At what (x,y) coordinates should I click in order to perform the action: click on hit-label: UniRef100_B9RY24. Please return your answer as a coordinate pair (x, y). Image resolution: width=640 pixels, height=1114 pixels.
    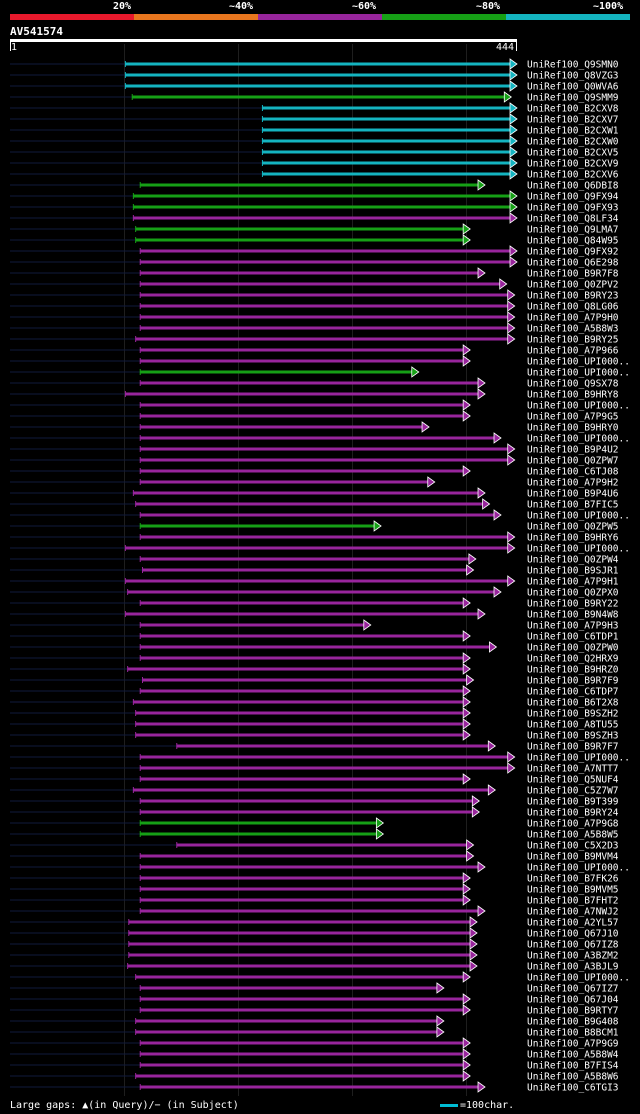
    Looking at the image, I should click on (573, 813).